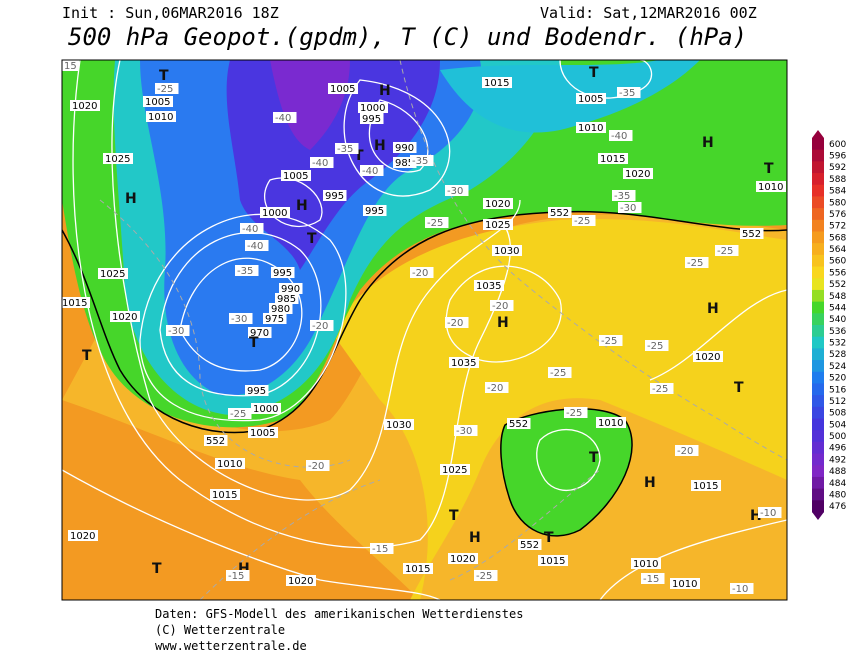 This screenshot has height=657, width=850. I want to click on pressure-label: 995, so click(374, 211).